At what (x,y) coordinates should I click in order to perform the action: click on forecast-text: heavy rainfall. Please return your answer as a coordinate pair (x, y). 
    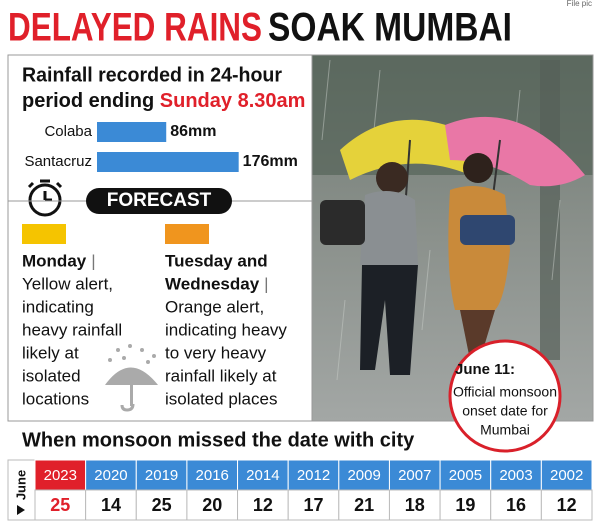
    Looking at the image, I should click on (72, 329).